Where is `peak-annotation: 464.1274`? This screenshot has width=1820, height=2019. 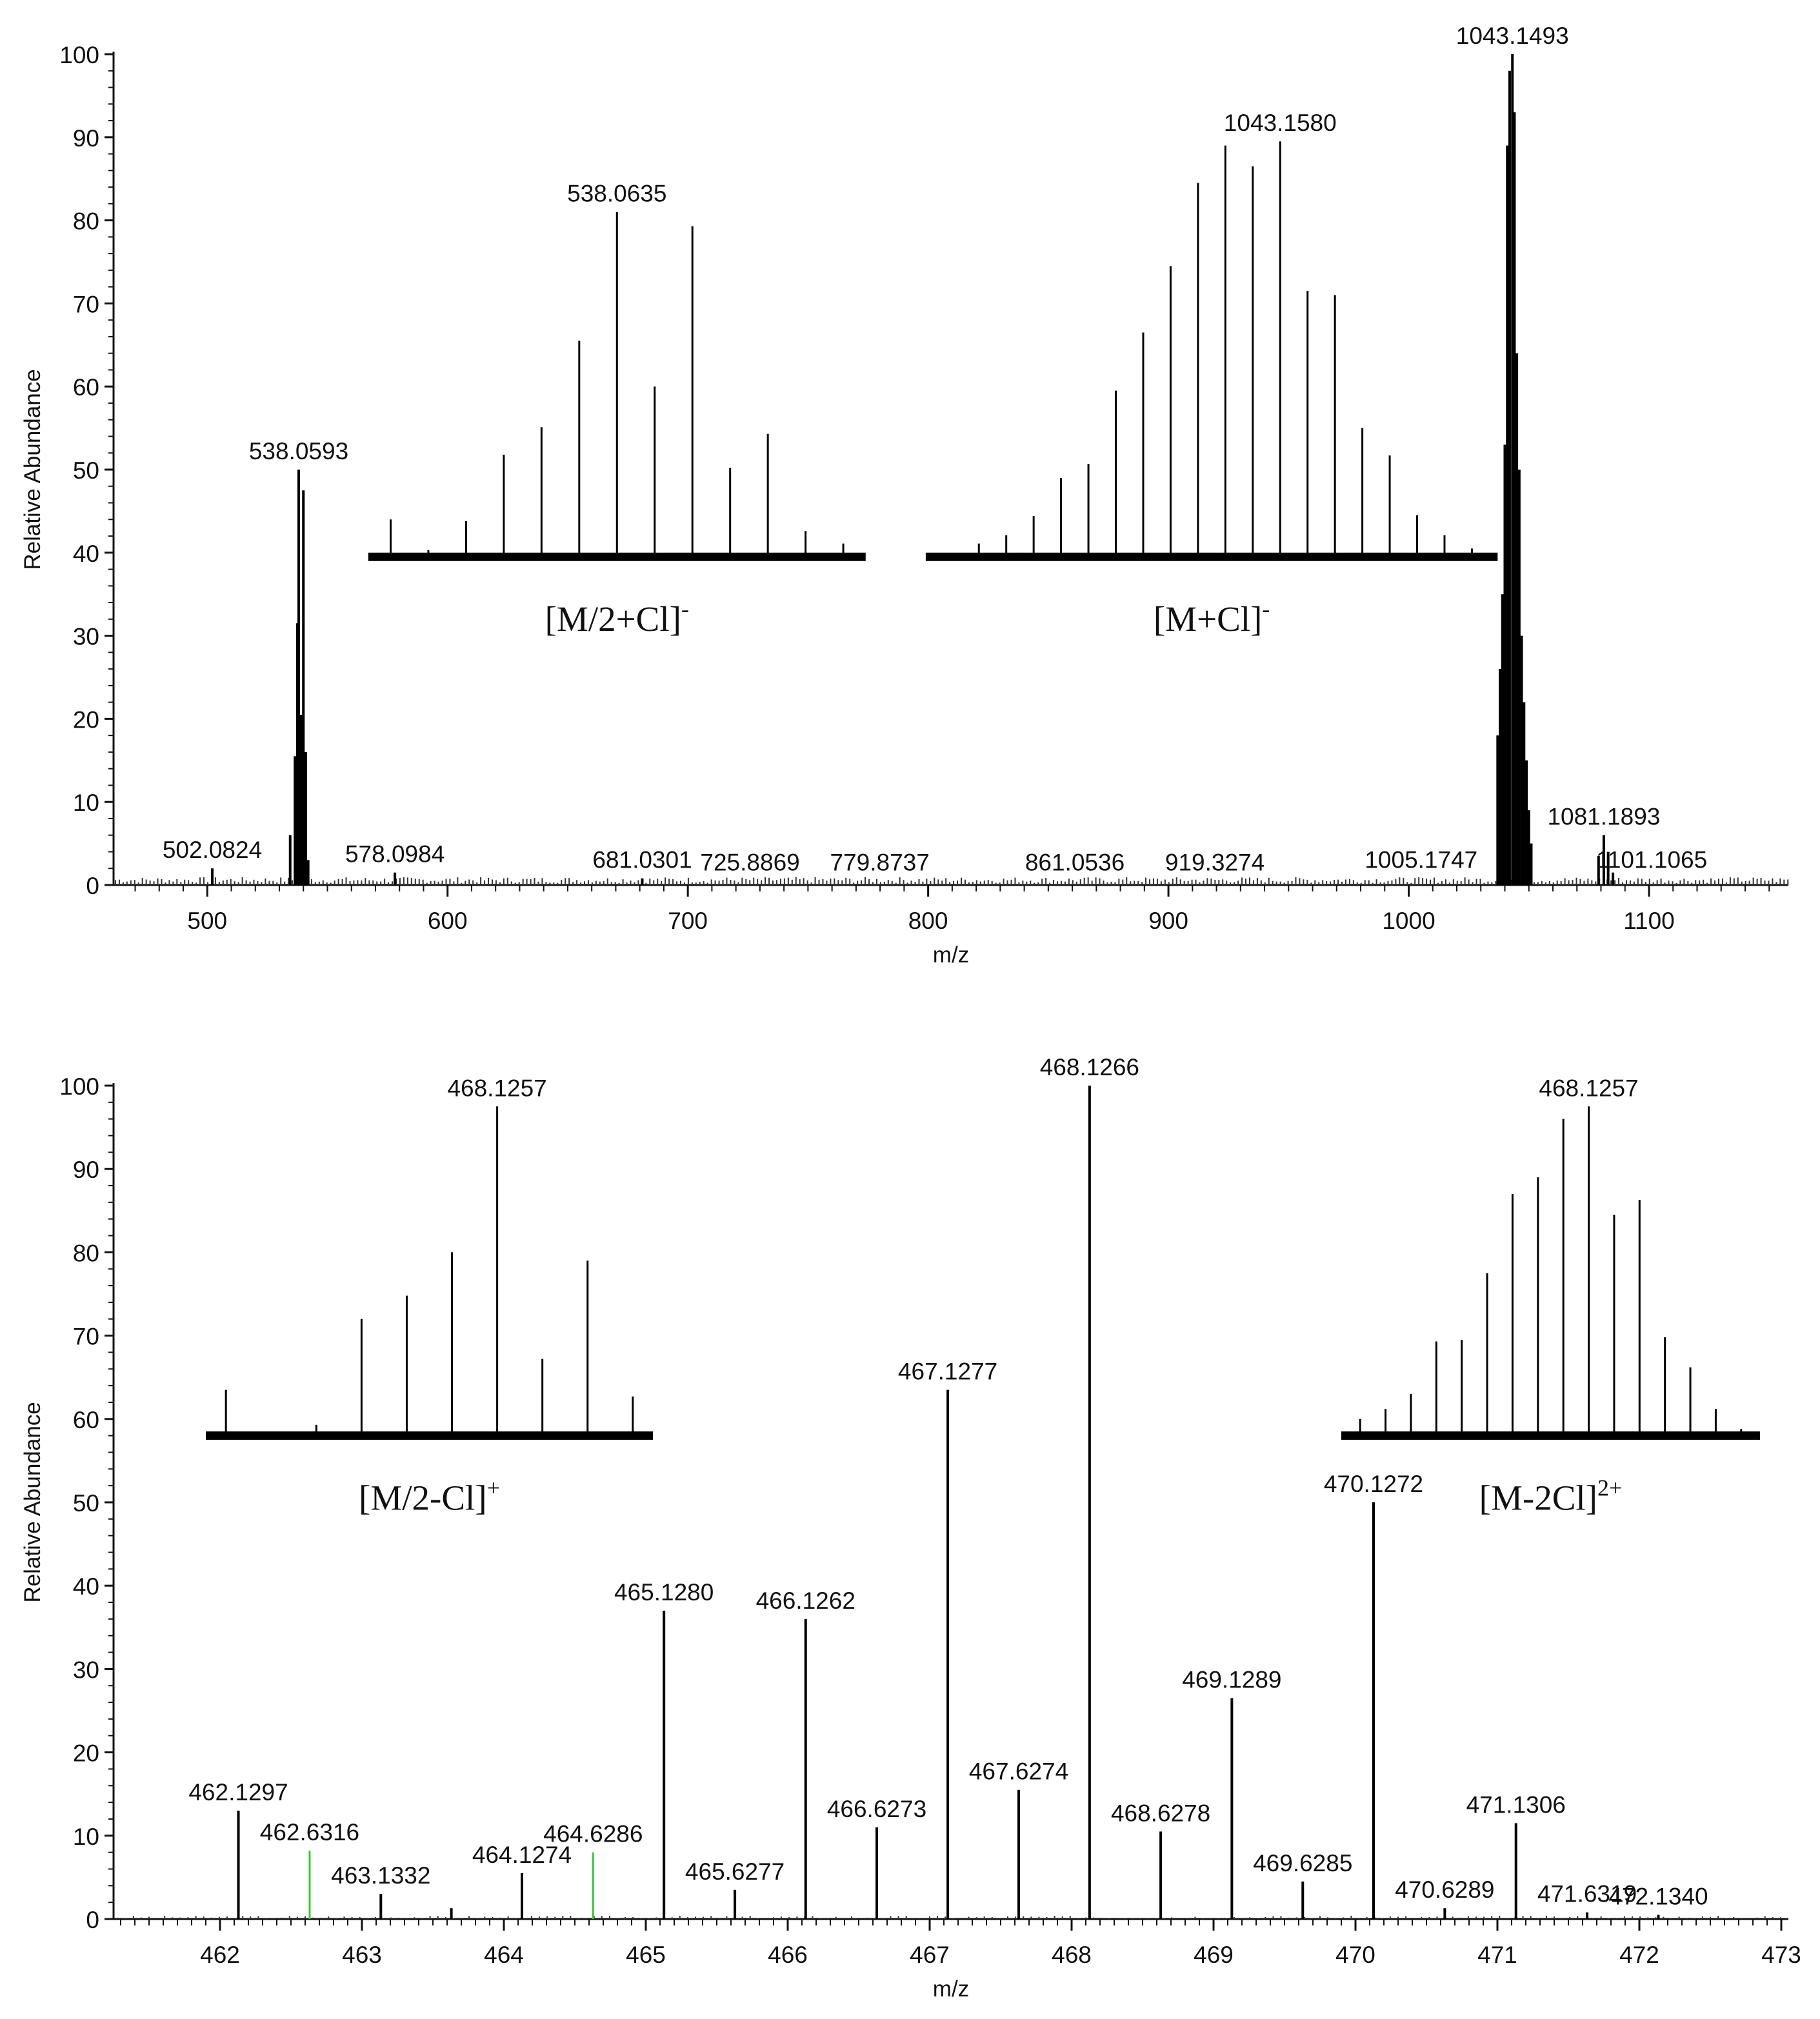
peak-annotation: 464.1274 is located at coordinates (522, 1855).